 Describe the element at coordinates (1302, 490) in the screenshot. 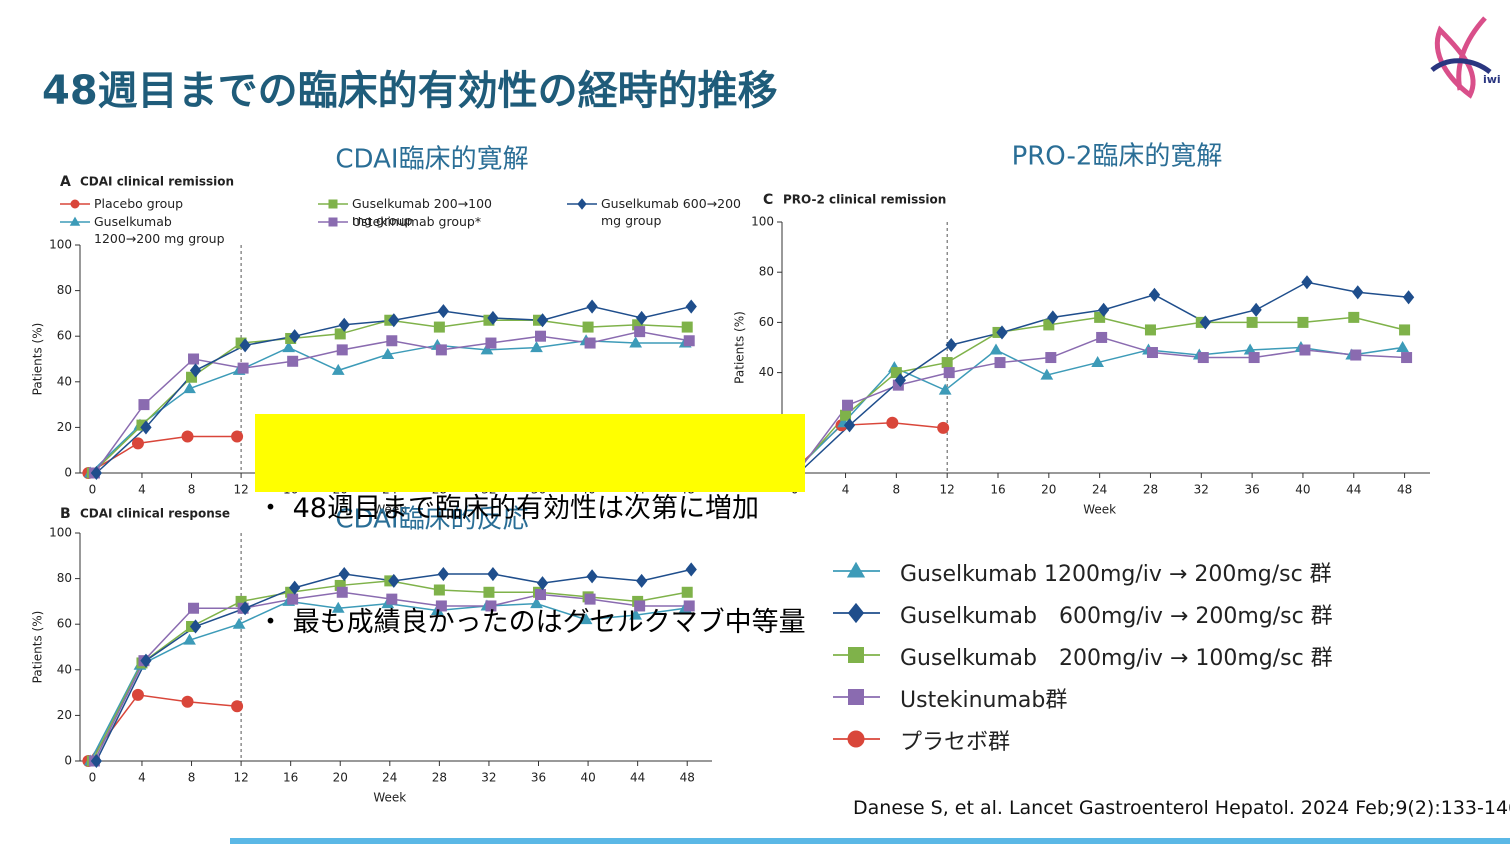

I see `x-tick-label: 40` at that location.